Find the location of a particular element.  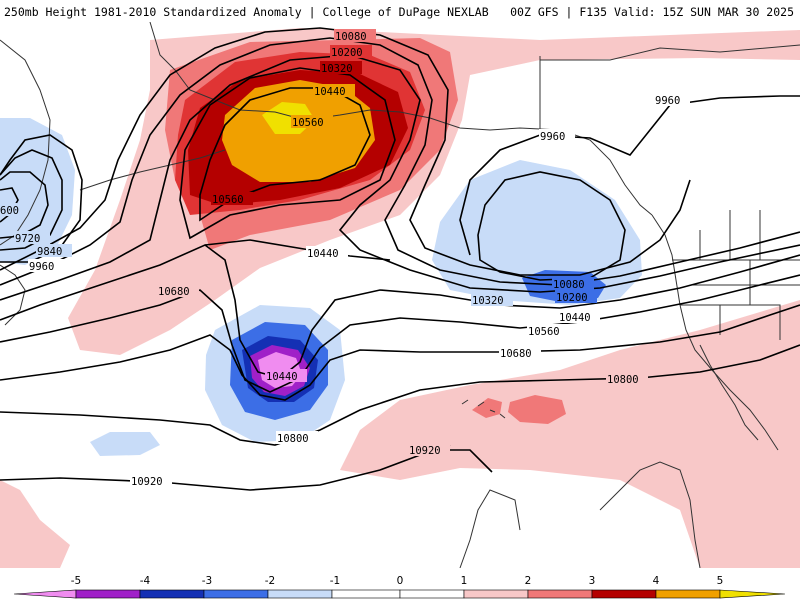

contour-9600-west is located at coordinates (9, 205).